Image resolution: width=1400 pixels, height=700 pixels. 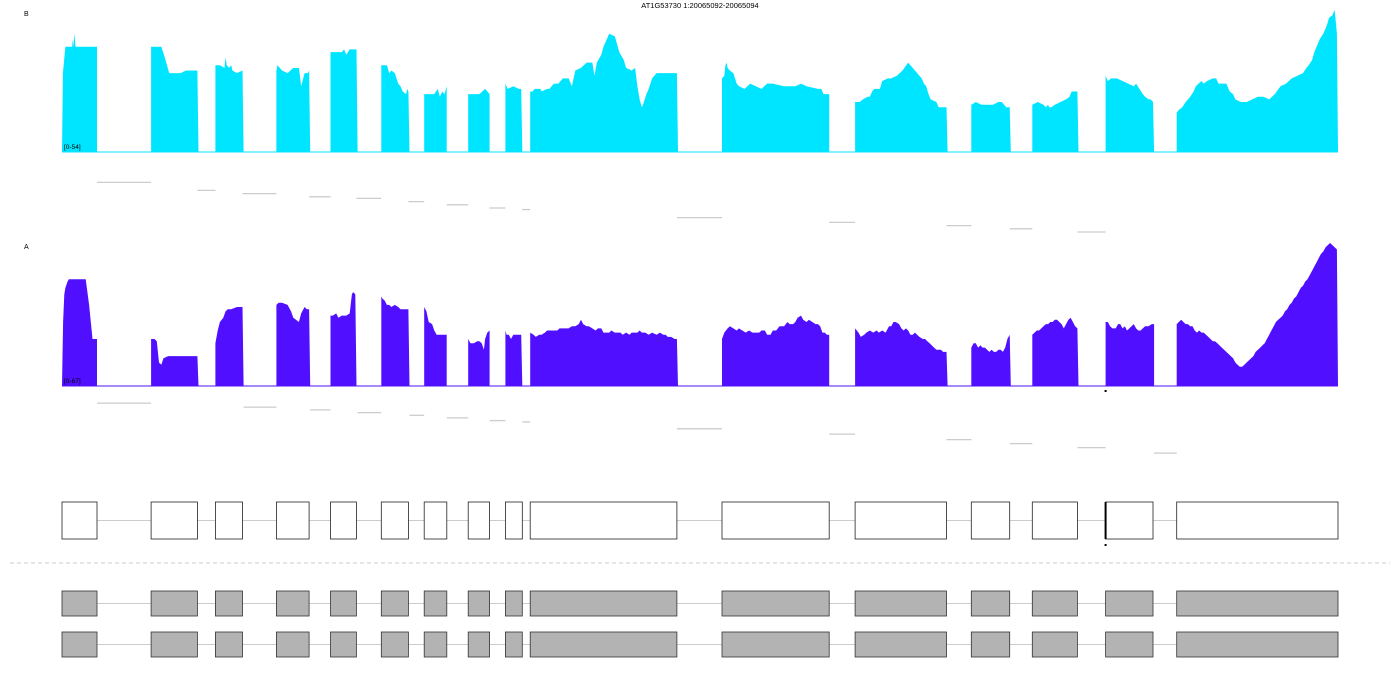 I want to click on track-range-label: [0-67], so click(x=72, y=381).